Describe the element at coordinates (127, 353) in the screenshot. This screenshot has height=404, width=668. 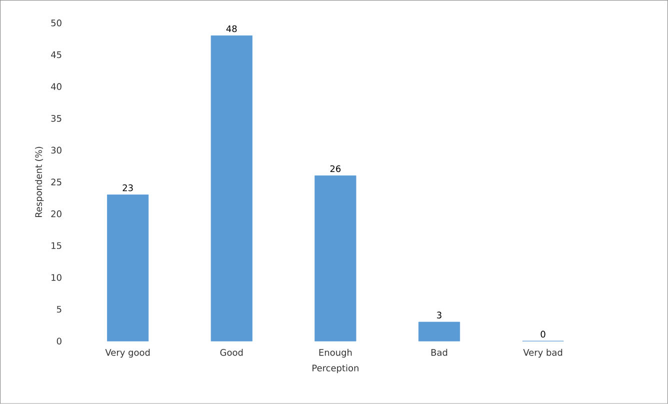
I see `x-tick-label: Very good` at that location.